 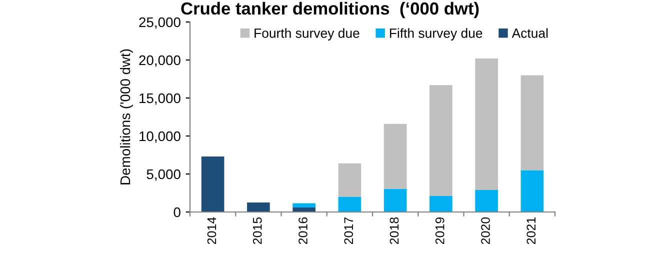 What do you see at coordinates (126, 116) in the screenshot?
I see `y-axis-title: Demolitions ('000 dwt)` at bounding box center [126, 116].